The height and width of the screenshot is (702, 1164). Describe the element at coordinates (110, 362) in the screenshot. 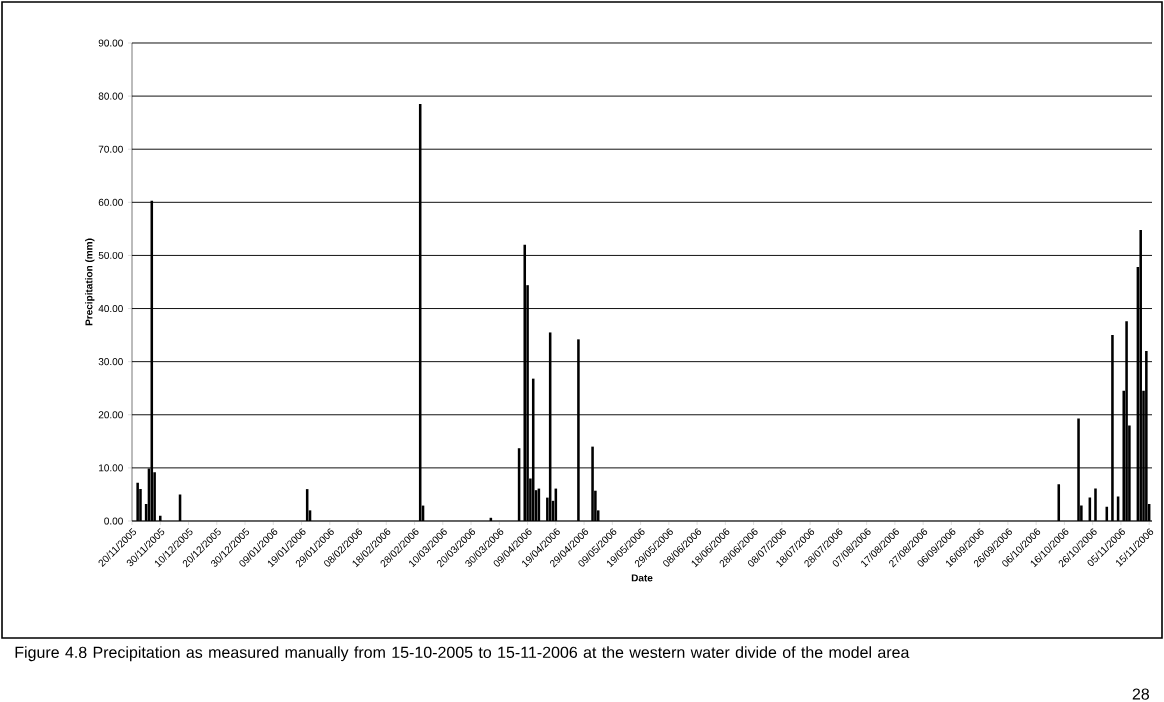

I see `y-tick-label: 30.00` at that location.